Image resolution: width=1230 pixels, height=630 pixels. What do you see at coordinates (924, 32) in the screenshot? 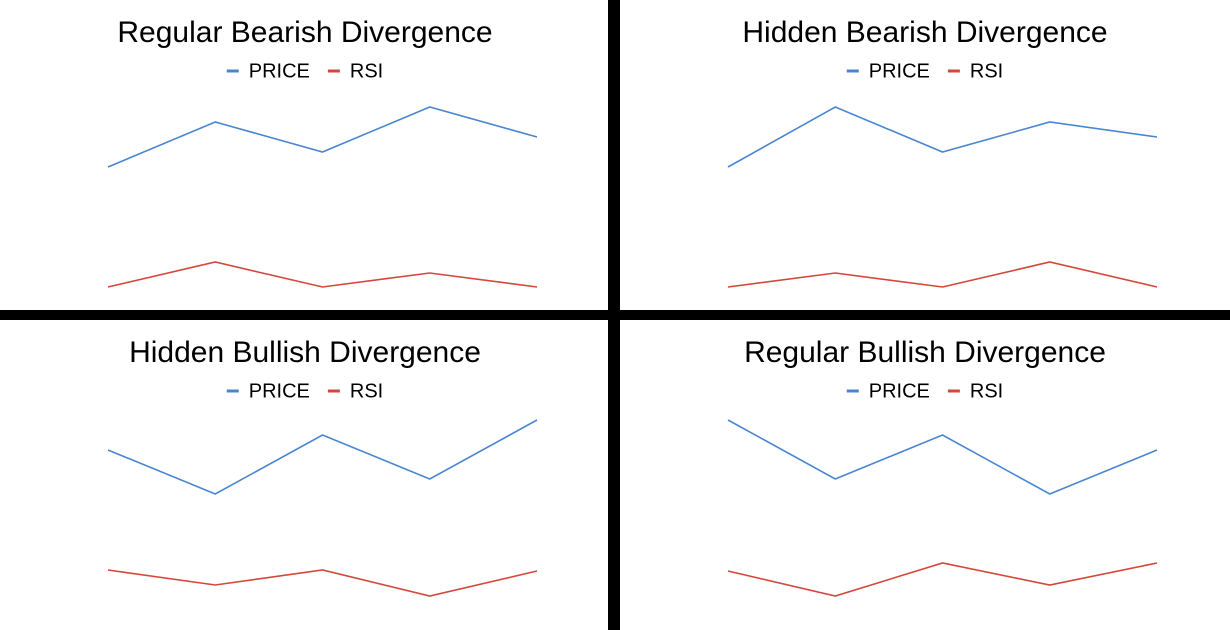
I see `chart-title: Hidden Bearish Divergence` at bounding box center [924, 32].